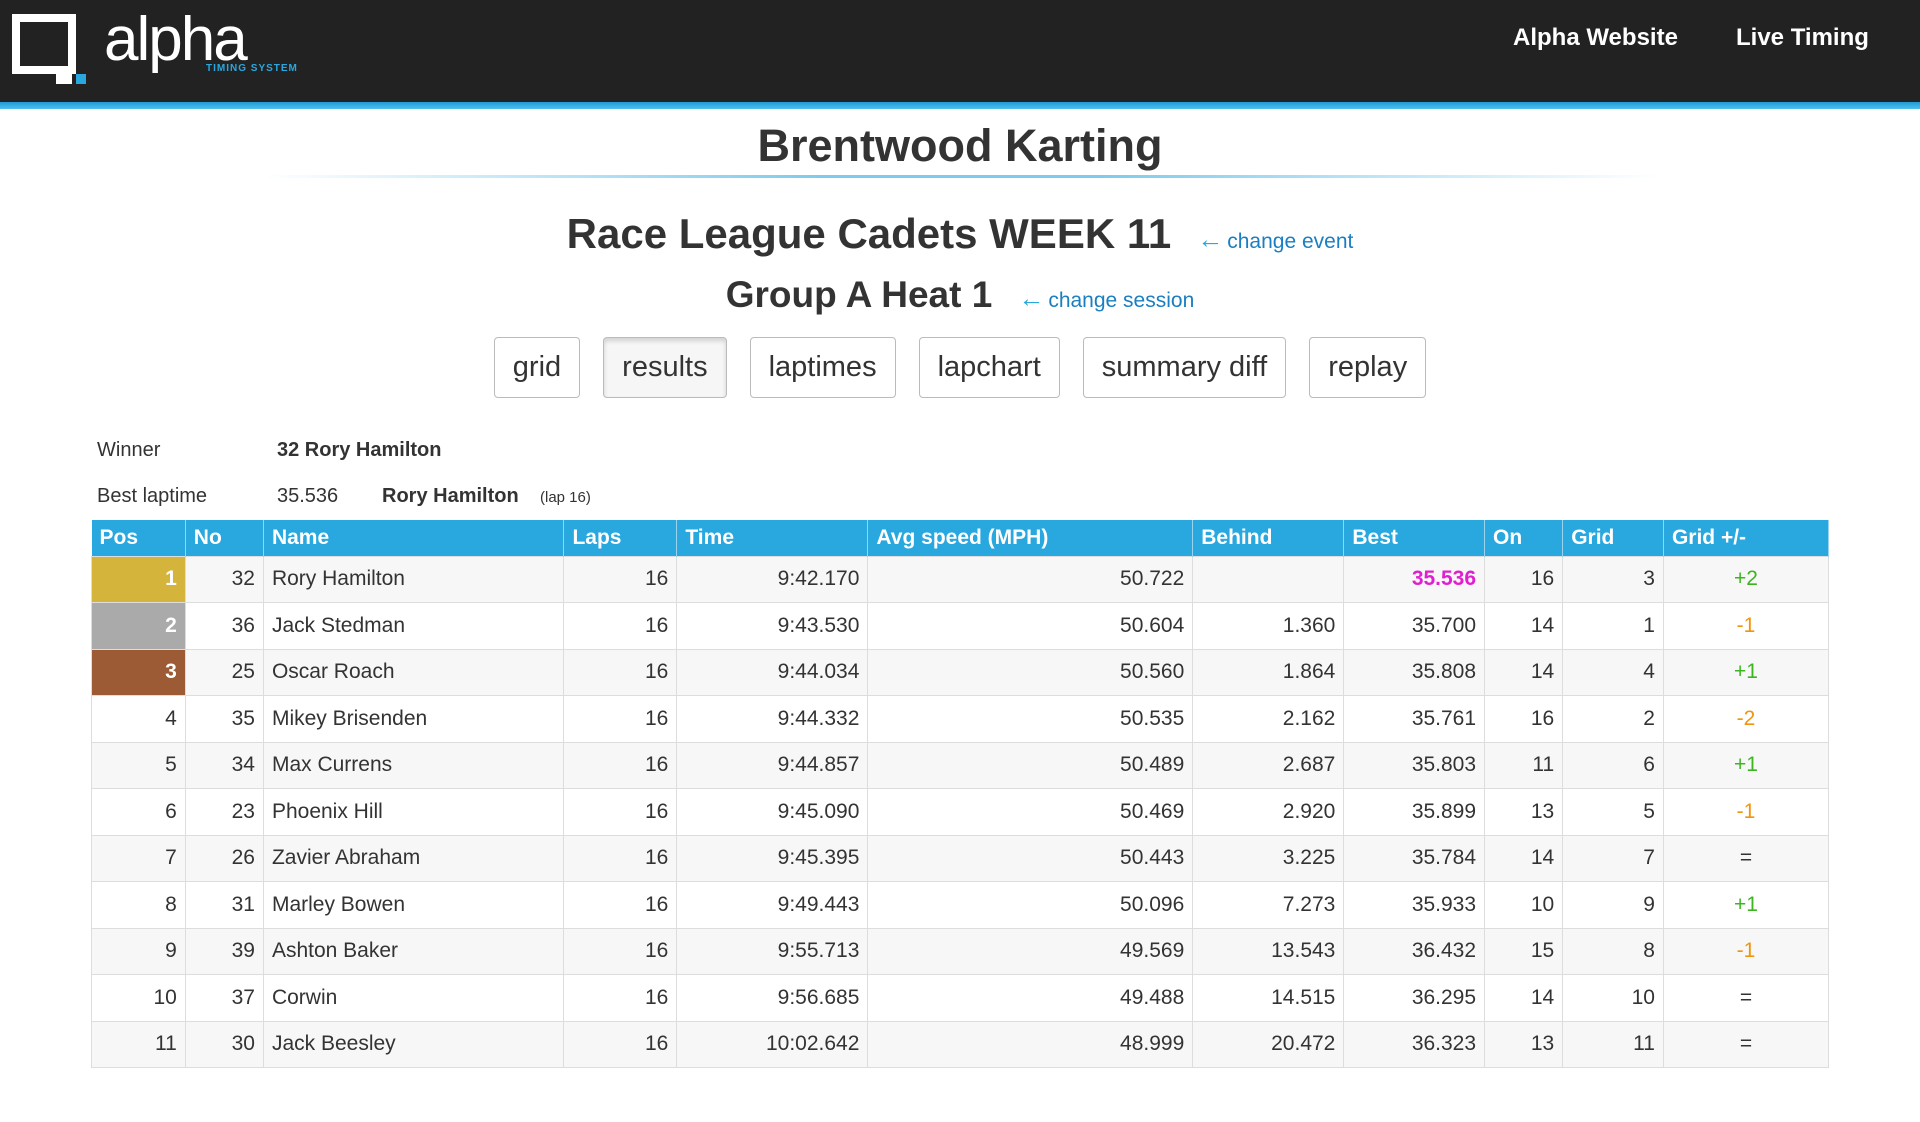 The height and width of the screenshot is (1122, 1920). Describe the element at coordinates (772, 538) in the screenshot. I see `column-header: Time` at that location.